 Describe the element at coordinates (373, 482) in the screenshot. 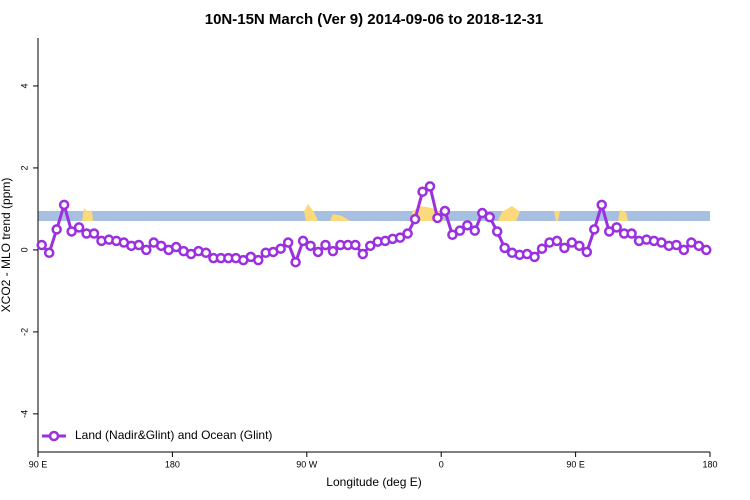

I see `x-axis-label: Longitude (deg E)` at that location.